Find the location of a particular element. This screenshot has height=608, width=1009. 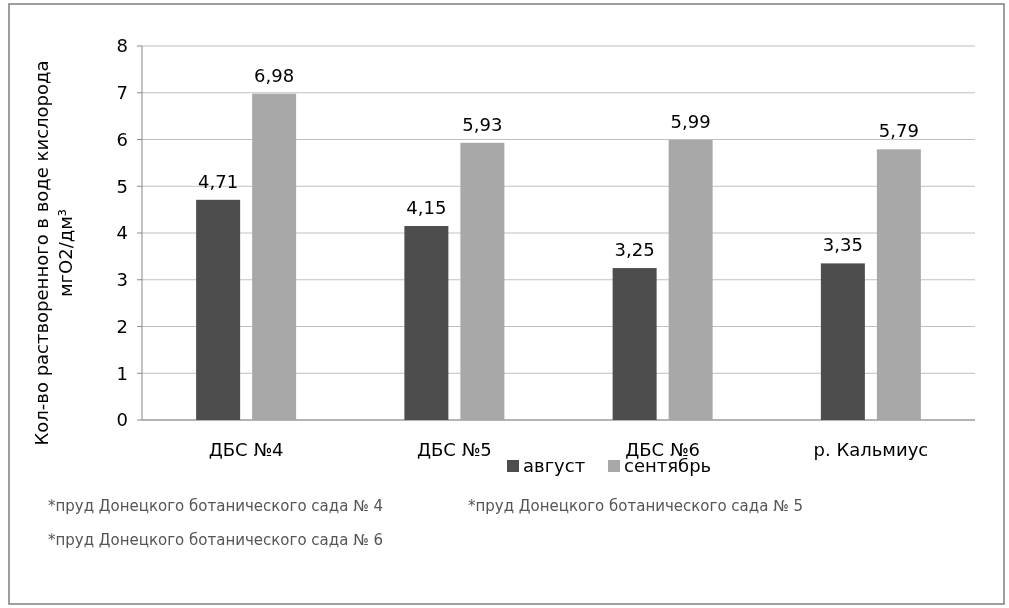

y-tick-label: 5 is located at coordinates (122, 186).